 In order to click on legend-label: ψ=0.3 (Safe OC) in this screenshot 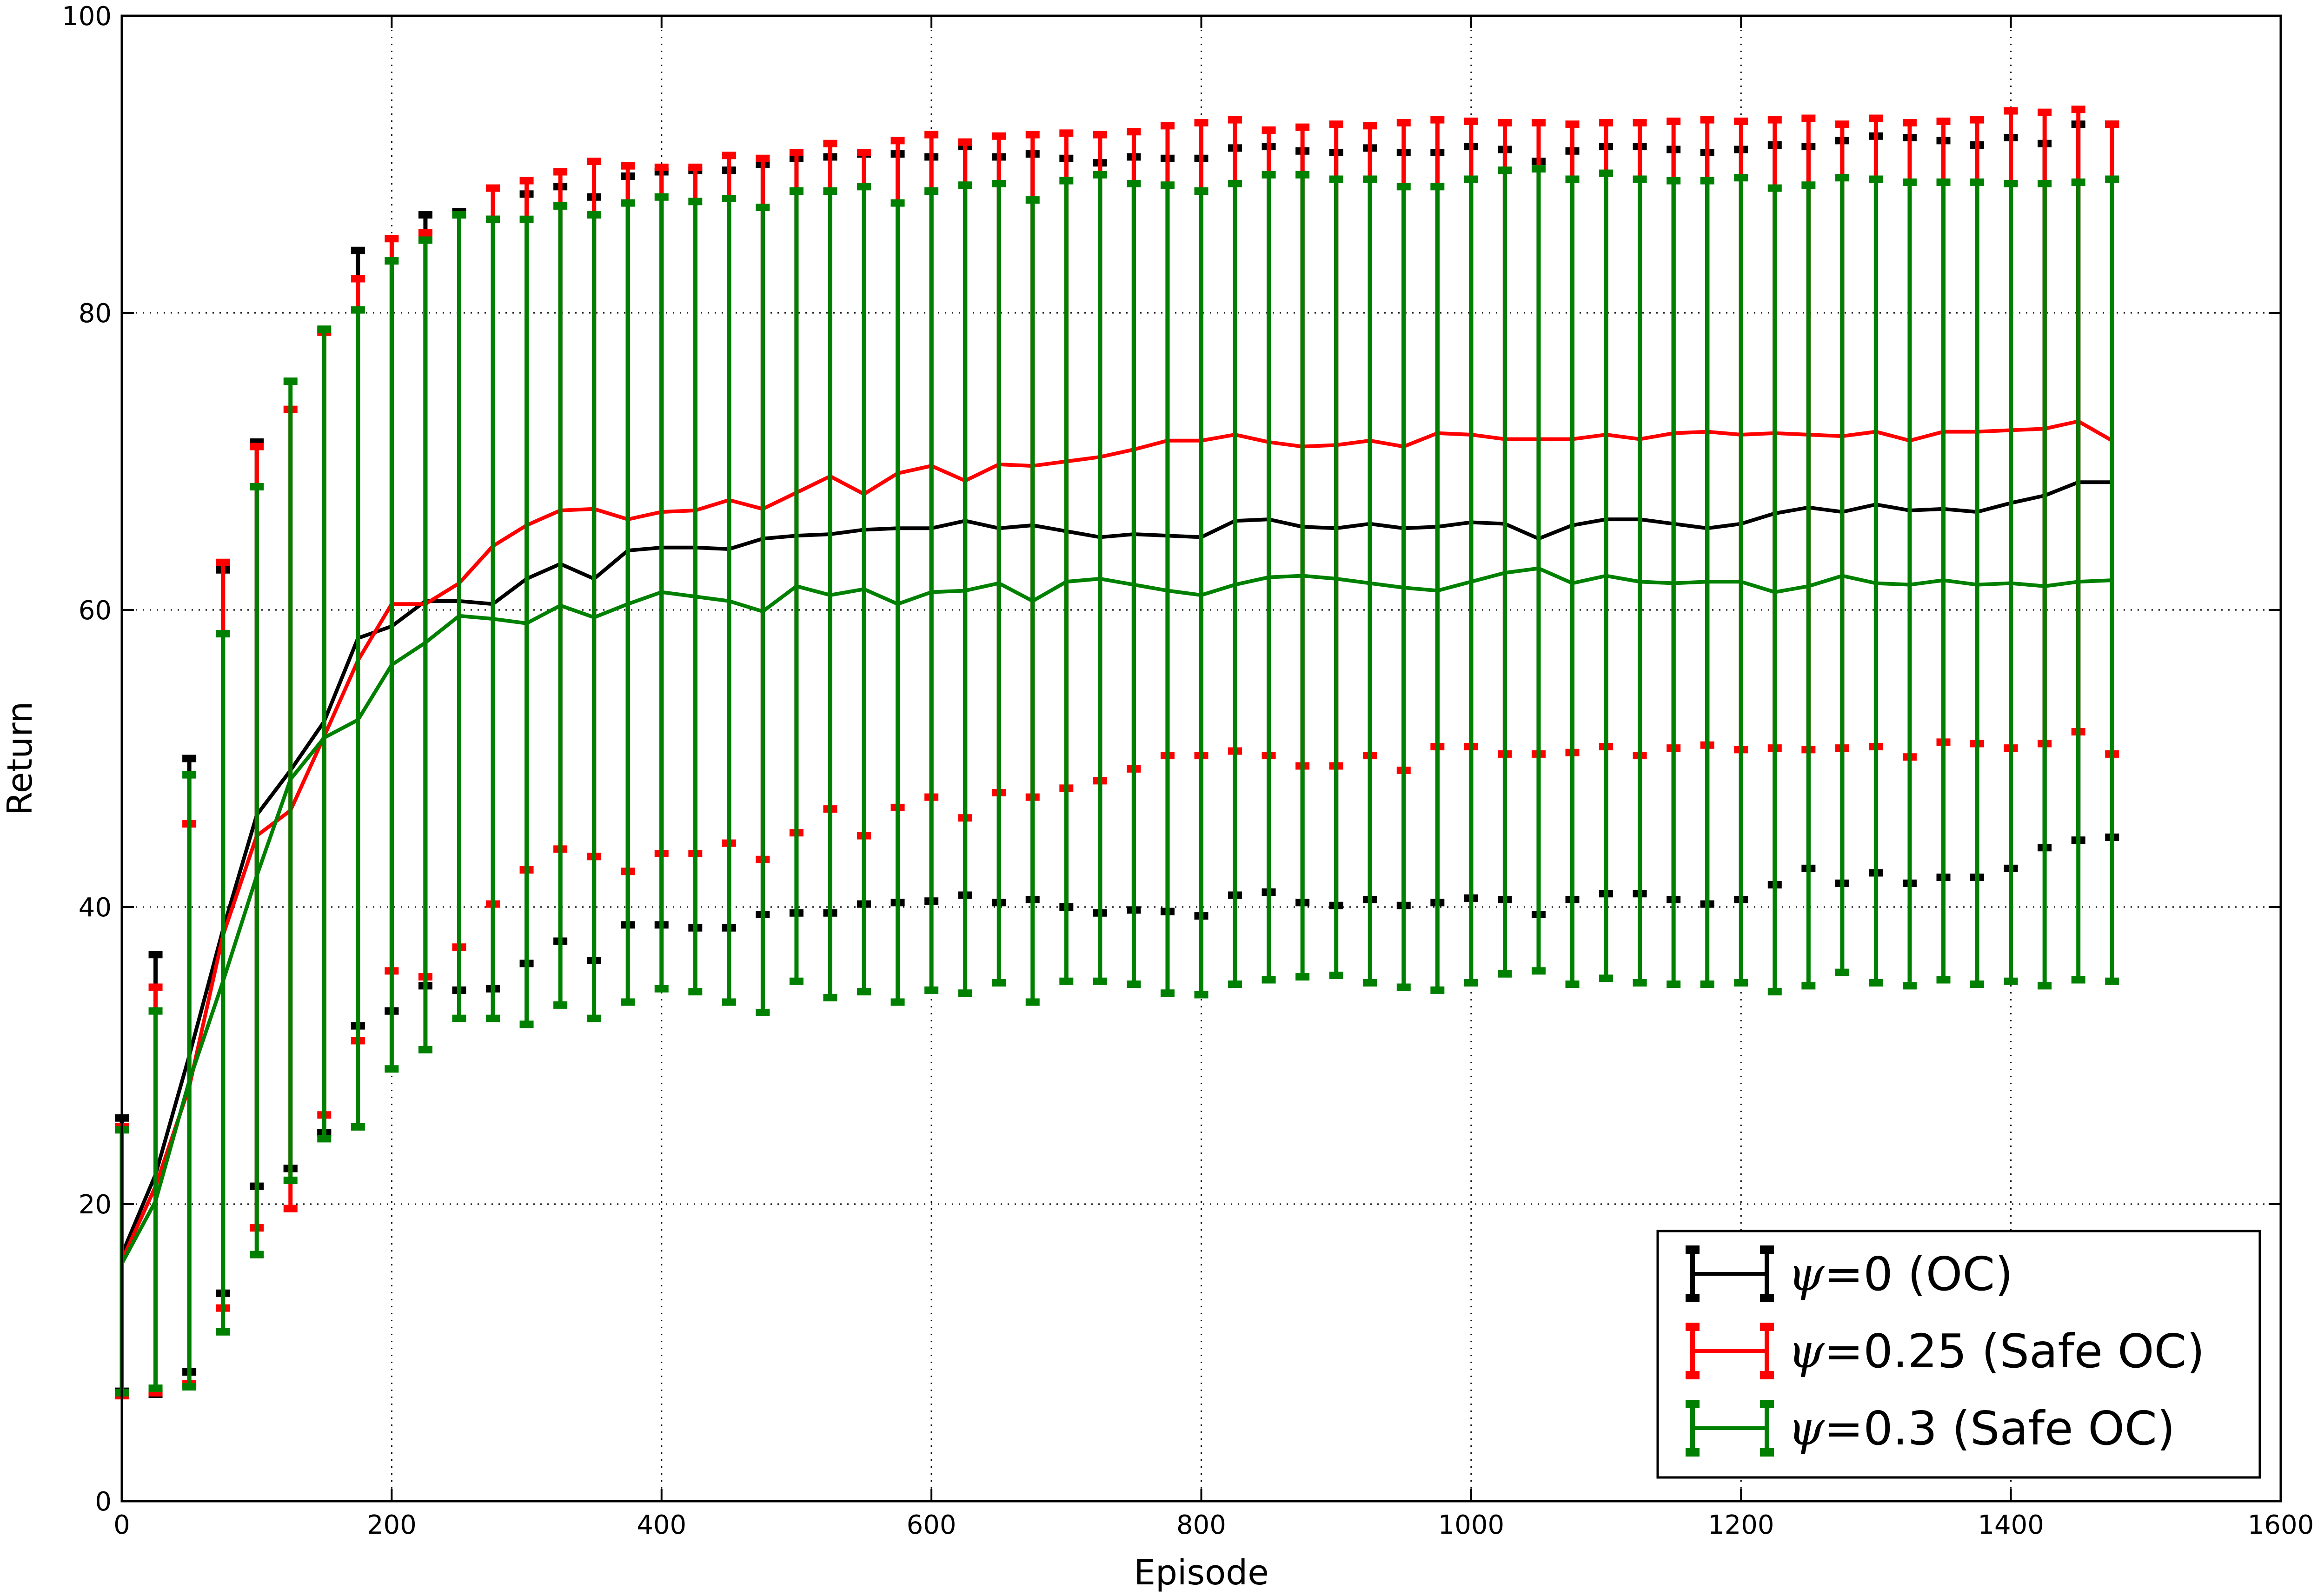, I will do `click(1981, 1429)`.